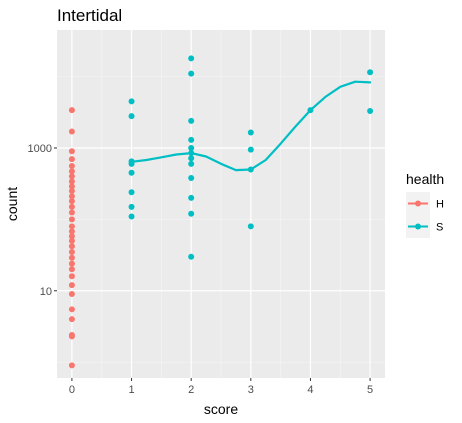 The image size is (462, 423). Describe the element at coordinates (89, 15) in the screenshot. I see `chart-title: Intertidal` at that location.